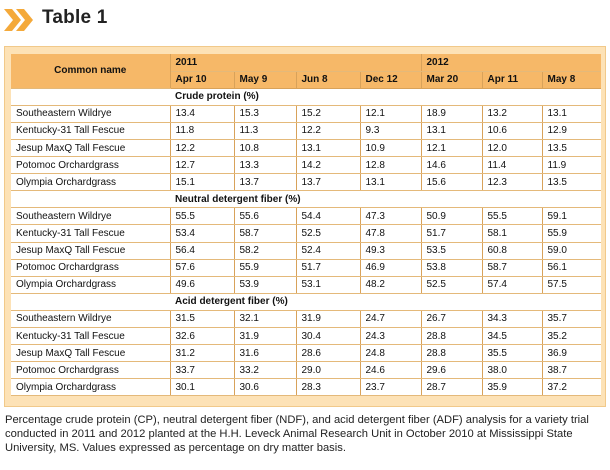 This screenshot has width=610, height=470. Describe the element at coordinates (328, 387) in the screenshot. I see `value-cell: 28.3` at that location.